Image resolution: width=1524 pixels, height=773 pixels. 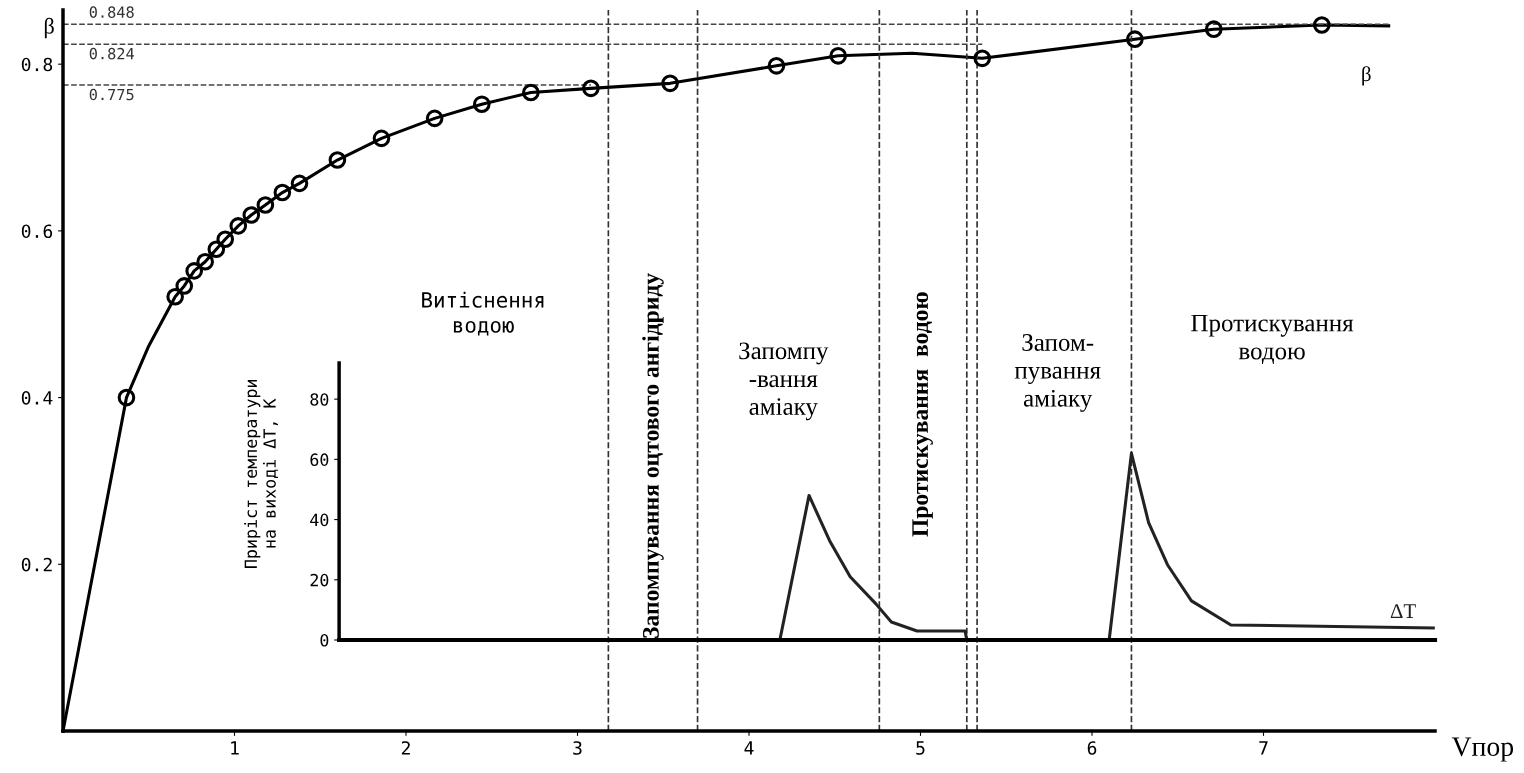 I want to click on series-label: β, so click(x=1366, y=76).